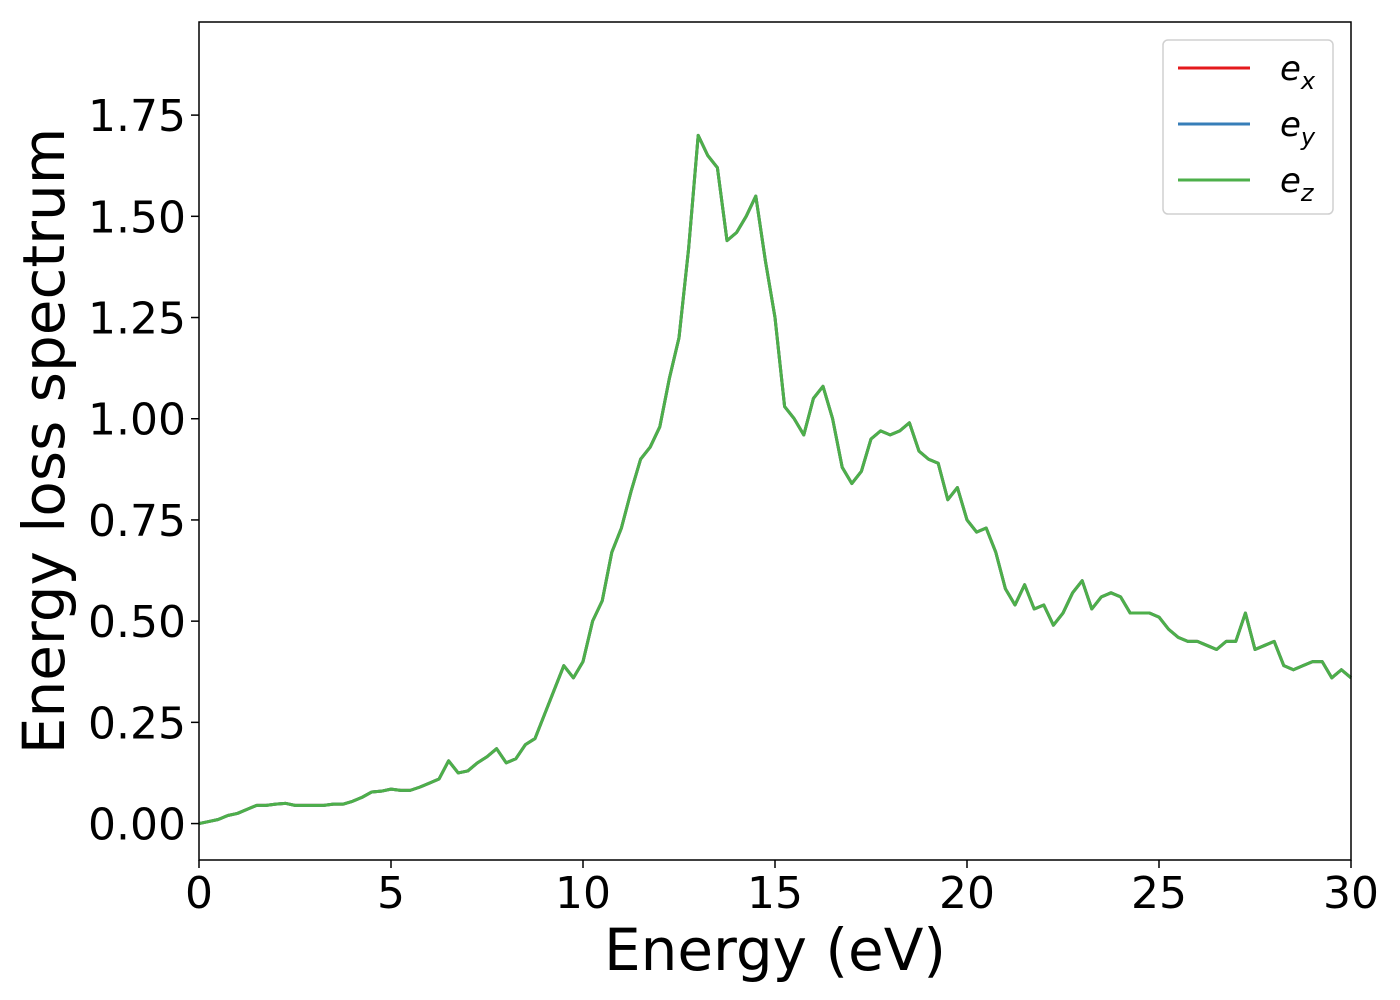 The width and height of the screenshot is (1400, 1000). I want to click on x-tick-label: 0, so click(199, 893).